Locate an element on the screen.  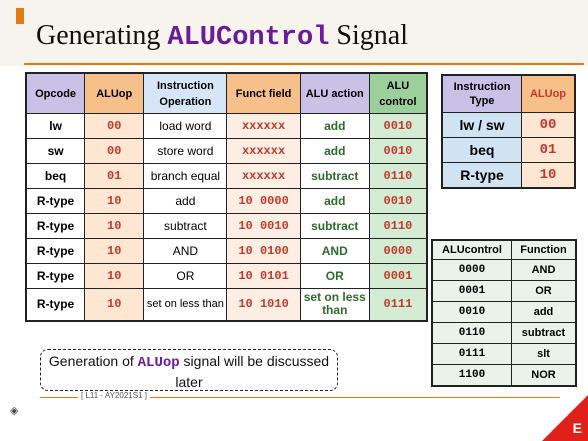
cell-action: OR is located at coordinates (334, 276).